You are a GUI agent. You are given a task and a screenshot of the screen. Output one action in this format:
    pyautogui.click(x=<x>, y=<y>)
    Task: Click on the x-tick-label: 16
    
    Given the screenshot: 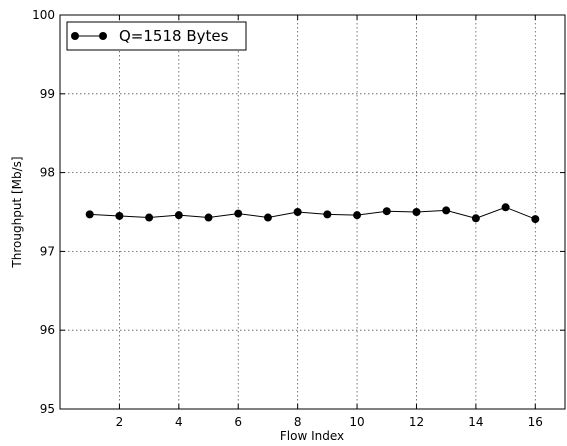 What is the action you would take?
    pyautogui.click(x=535, y=422)
    